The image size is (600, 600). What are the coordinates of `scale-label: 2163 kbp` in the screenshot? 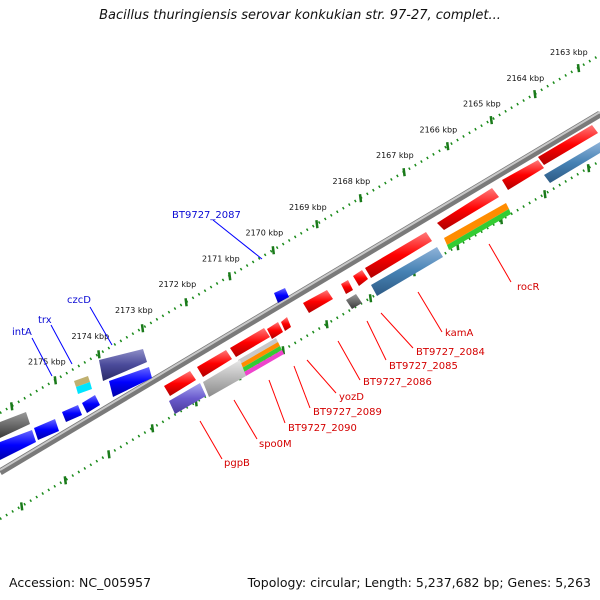 It's located at (569, 52).